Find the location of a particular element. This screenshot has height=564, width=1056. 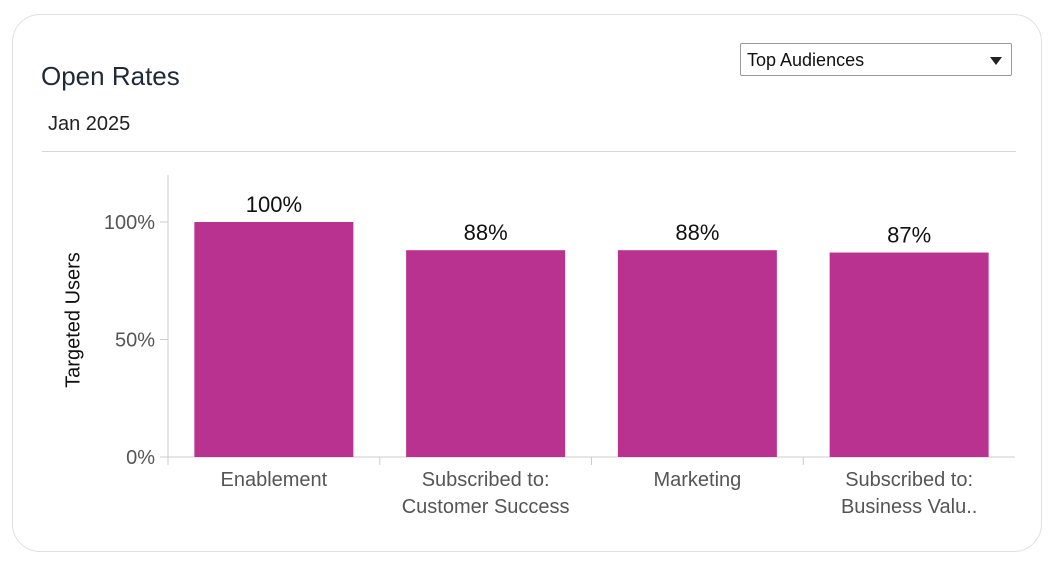

x-tick-label: Business Valu.. is located at coordinates (909, 507).